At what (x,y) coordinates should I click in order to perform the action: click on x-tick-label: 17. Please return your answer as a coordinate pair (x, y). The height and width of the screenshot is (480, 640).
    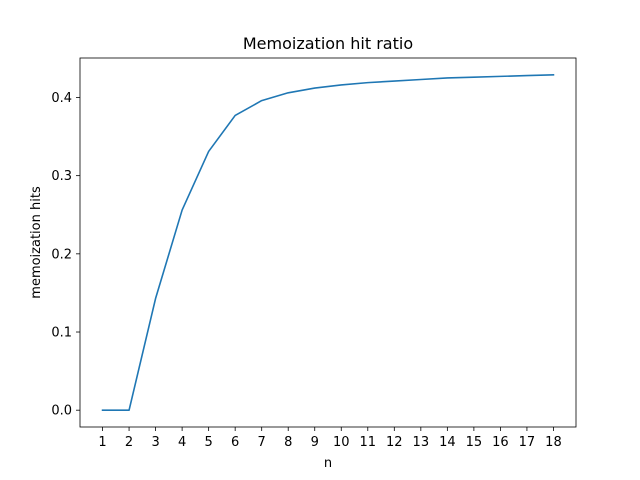
    Looking at the image, I should click on (527, 442).